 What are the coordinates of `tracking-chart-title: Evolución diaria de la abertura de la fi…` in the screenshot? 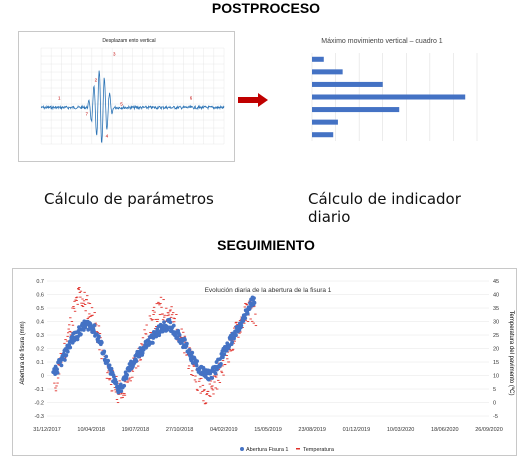 It's located at (268, 290).